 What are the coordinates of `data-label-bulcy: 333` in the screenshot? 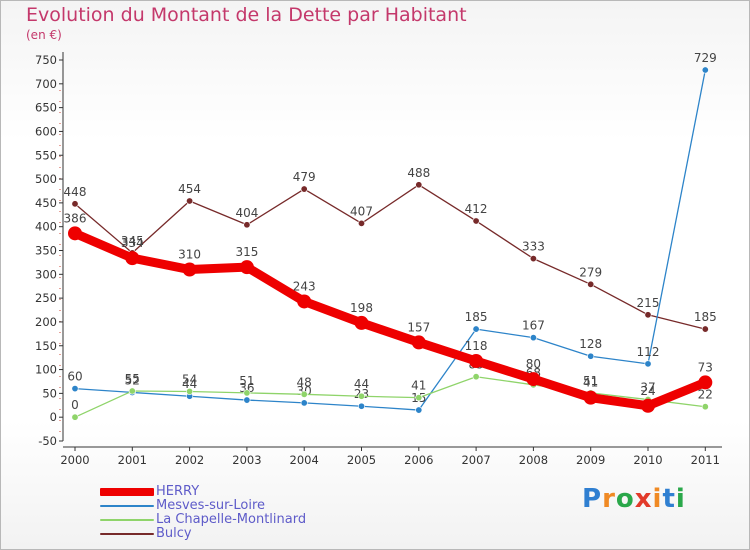 It's located at (533, 247).